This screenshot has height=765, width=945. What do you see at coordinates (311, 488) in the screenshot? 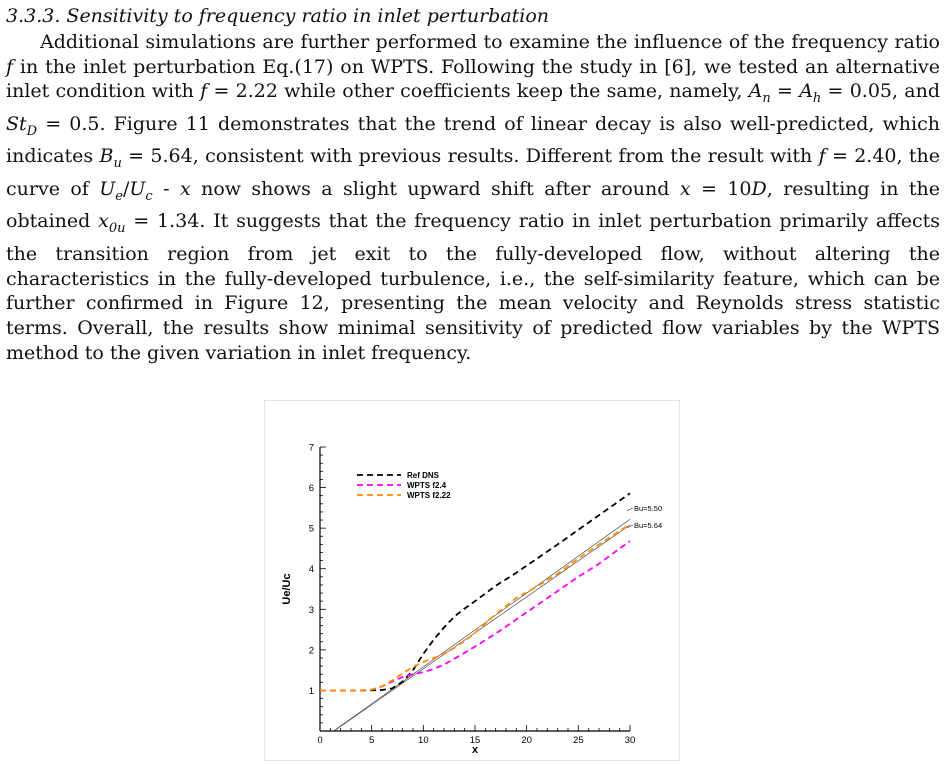
I see `y-tick-label: 6` at bounding box center [311, 488].